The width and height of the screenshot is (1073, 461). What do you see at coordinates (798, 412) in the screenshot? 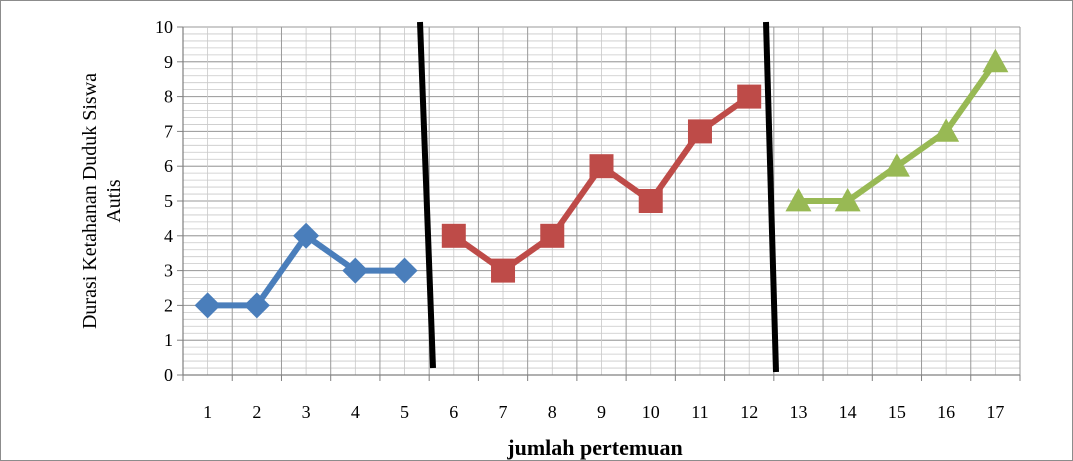
I see `x-tick-label: 13` at bounding box center [798, 412].